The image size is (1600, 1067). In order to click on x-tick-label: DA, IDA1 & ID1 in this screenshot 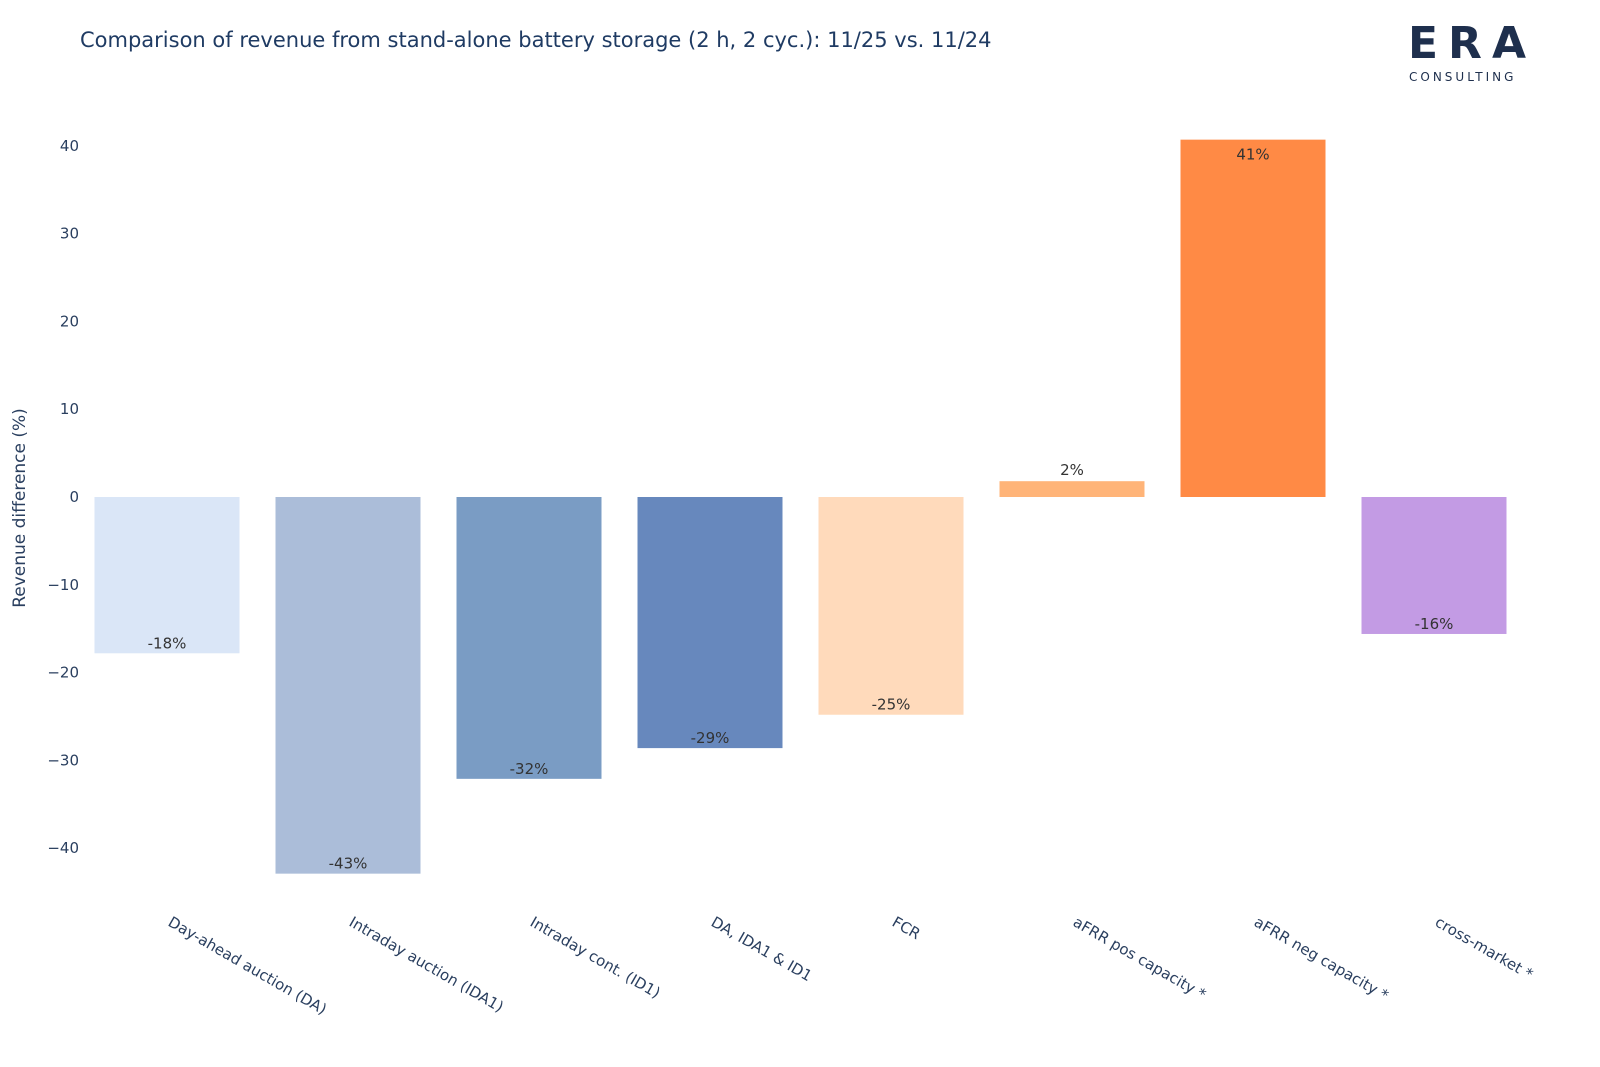, I will do `click(761, 949)`.